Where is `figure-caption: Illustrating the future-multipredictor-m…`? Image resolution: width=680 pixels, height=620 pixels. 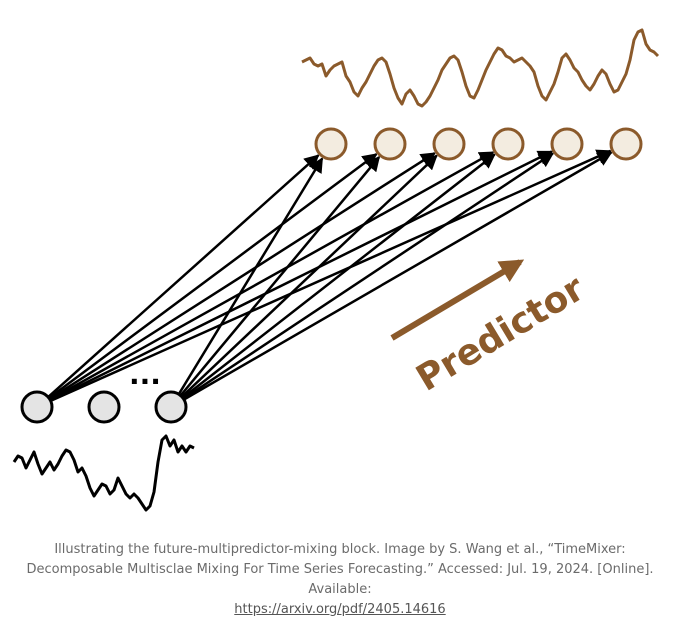
figure-caption: Illustrating the future-multipredictor-m… is located at coordinates (340, 580).